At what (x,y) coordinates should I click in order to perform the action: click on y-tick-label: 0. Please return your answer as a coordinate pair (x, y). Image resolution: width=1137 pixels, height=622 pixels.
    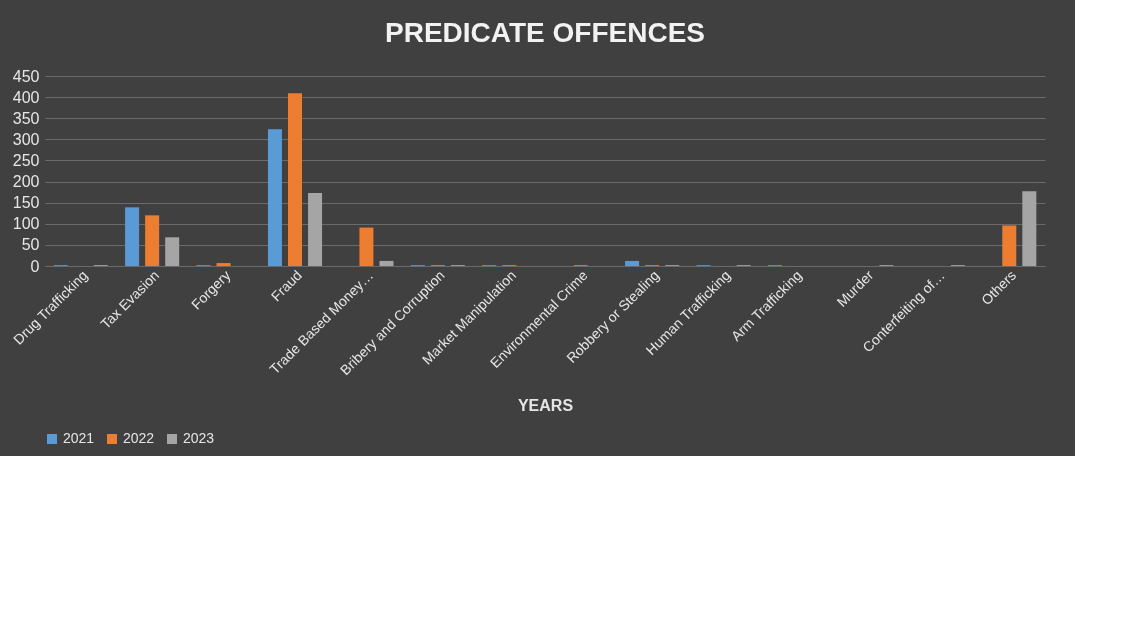
    Looking at the image, I should click on (35, 266).